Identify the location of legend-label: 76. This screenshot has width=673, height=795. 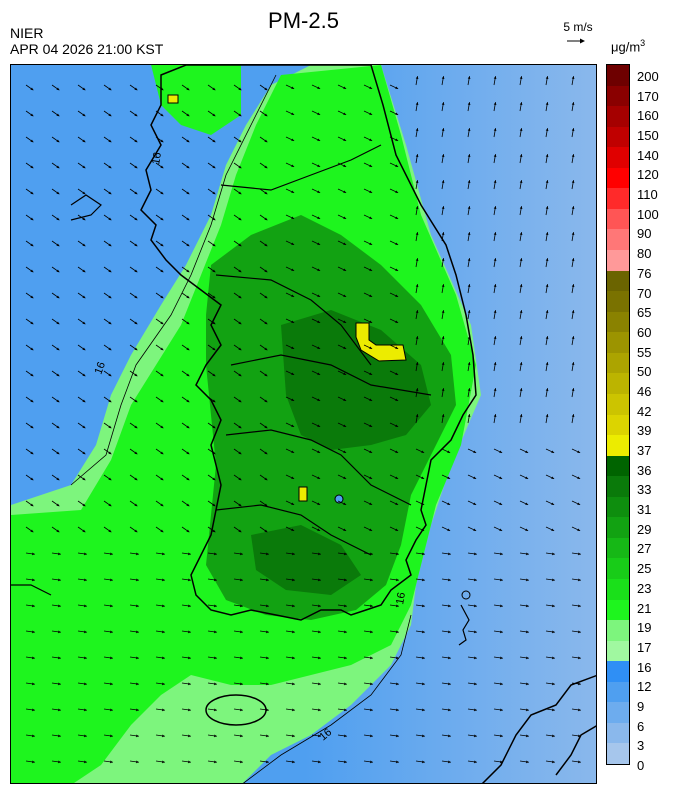
(644, 273).